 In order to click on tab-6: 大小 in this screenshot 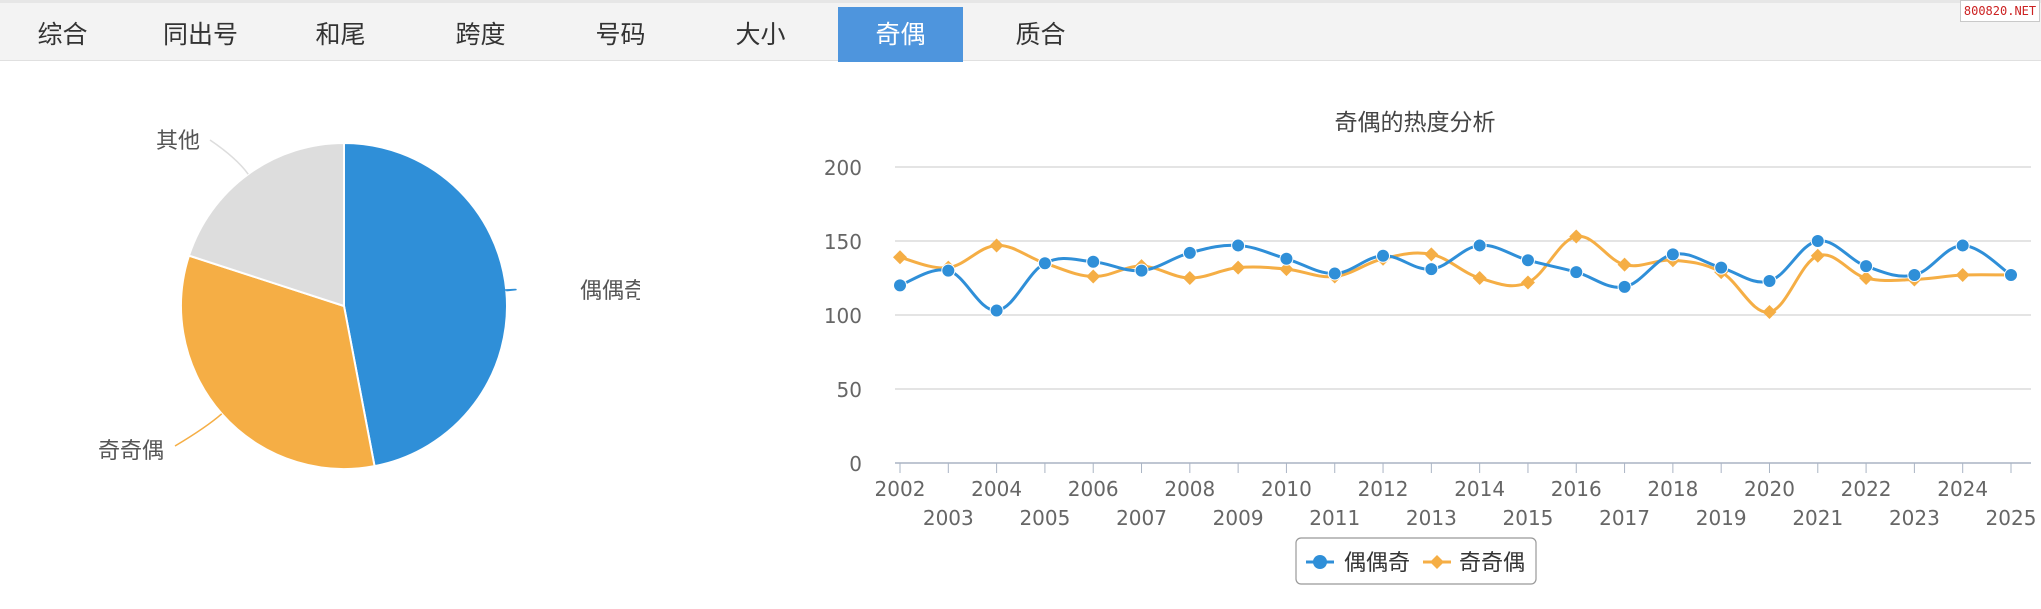, I will do `click(760, 34)`.